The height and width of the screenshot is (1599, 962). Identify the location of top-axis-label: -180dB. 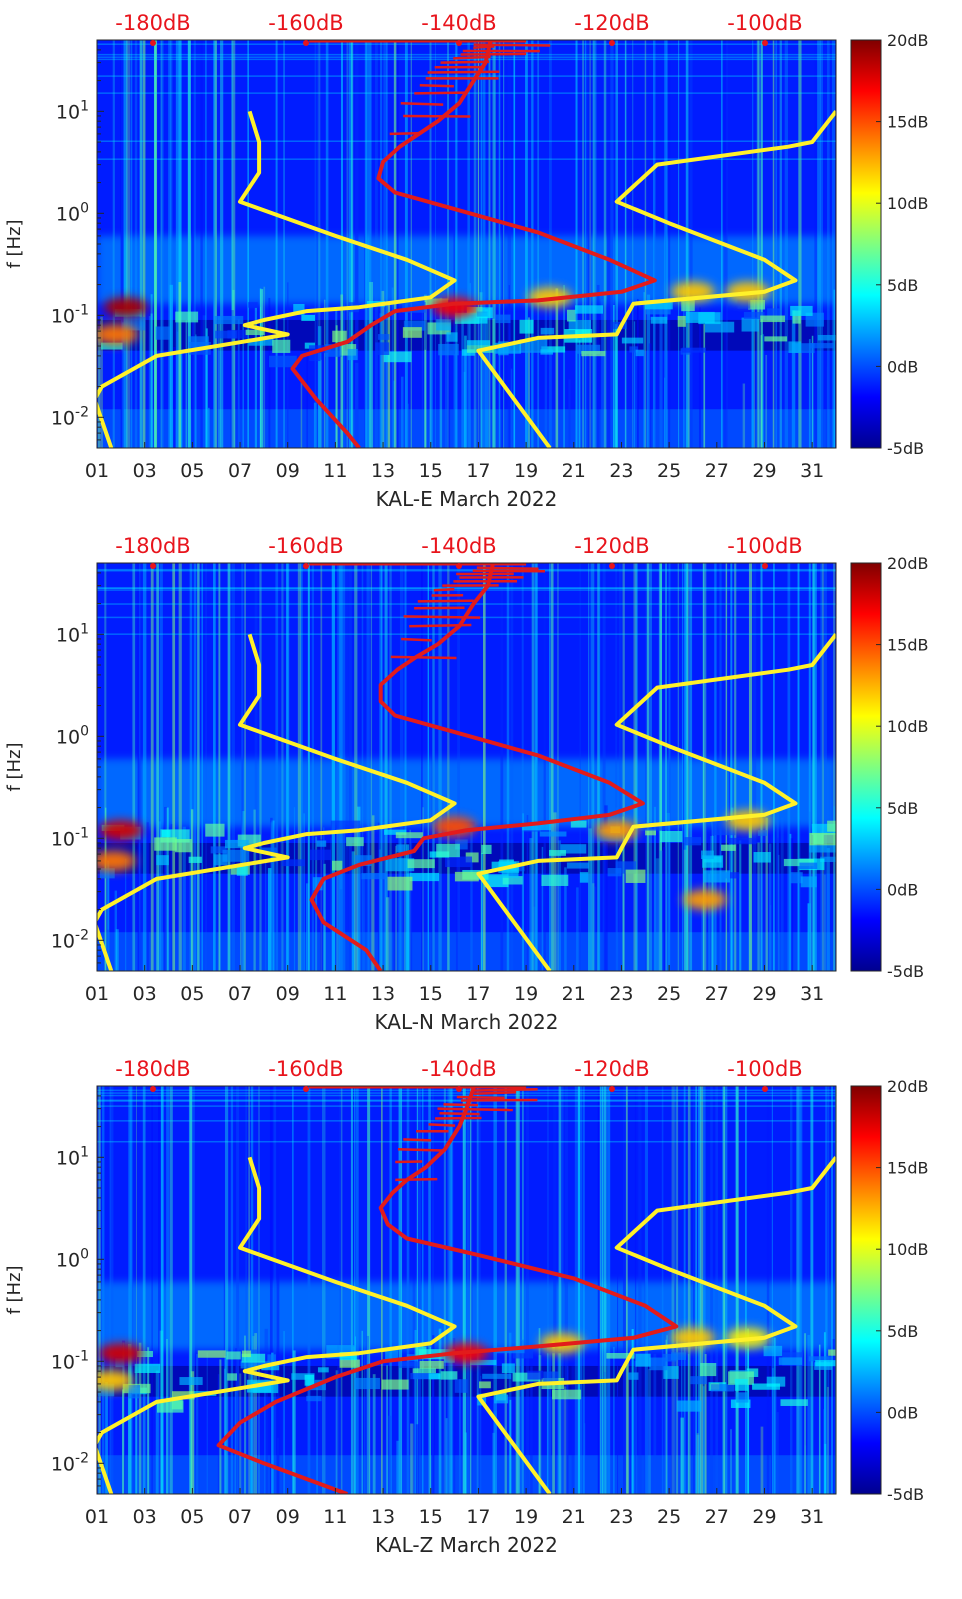
(152, 546).